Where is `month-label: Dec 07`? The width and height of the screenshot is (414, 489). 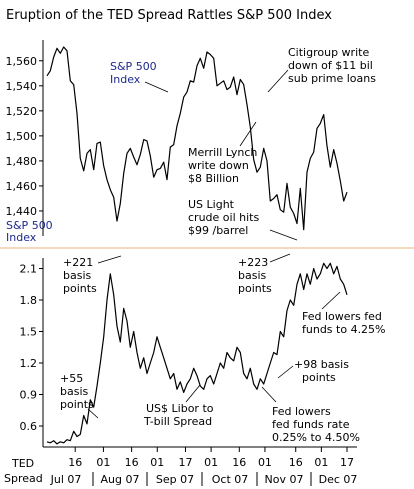
month-label: Dec 07 is located at coordinates (338, 479).